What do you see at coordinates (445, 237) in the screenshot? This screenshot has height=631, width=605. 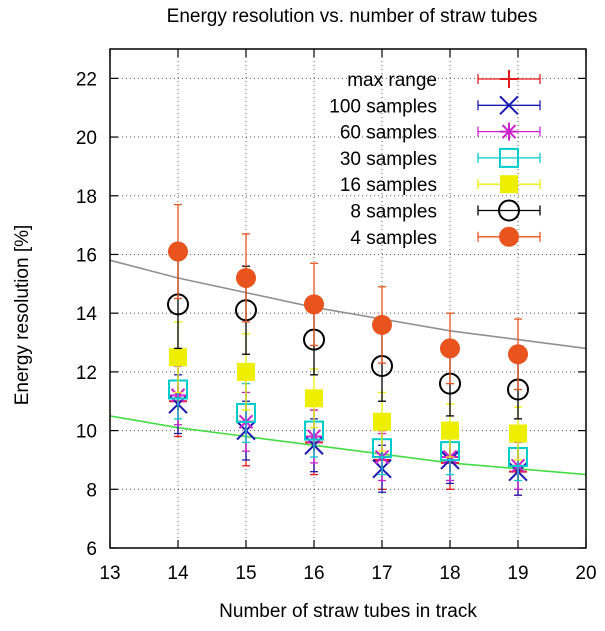 I see `legend-item: 4 samples` at bounding box center [445, 237].